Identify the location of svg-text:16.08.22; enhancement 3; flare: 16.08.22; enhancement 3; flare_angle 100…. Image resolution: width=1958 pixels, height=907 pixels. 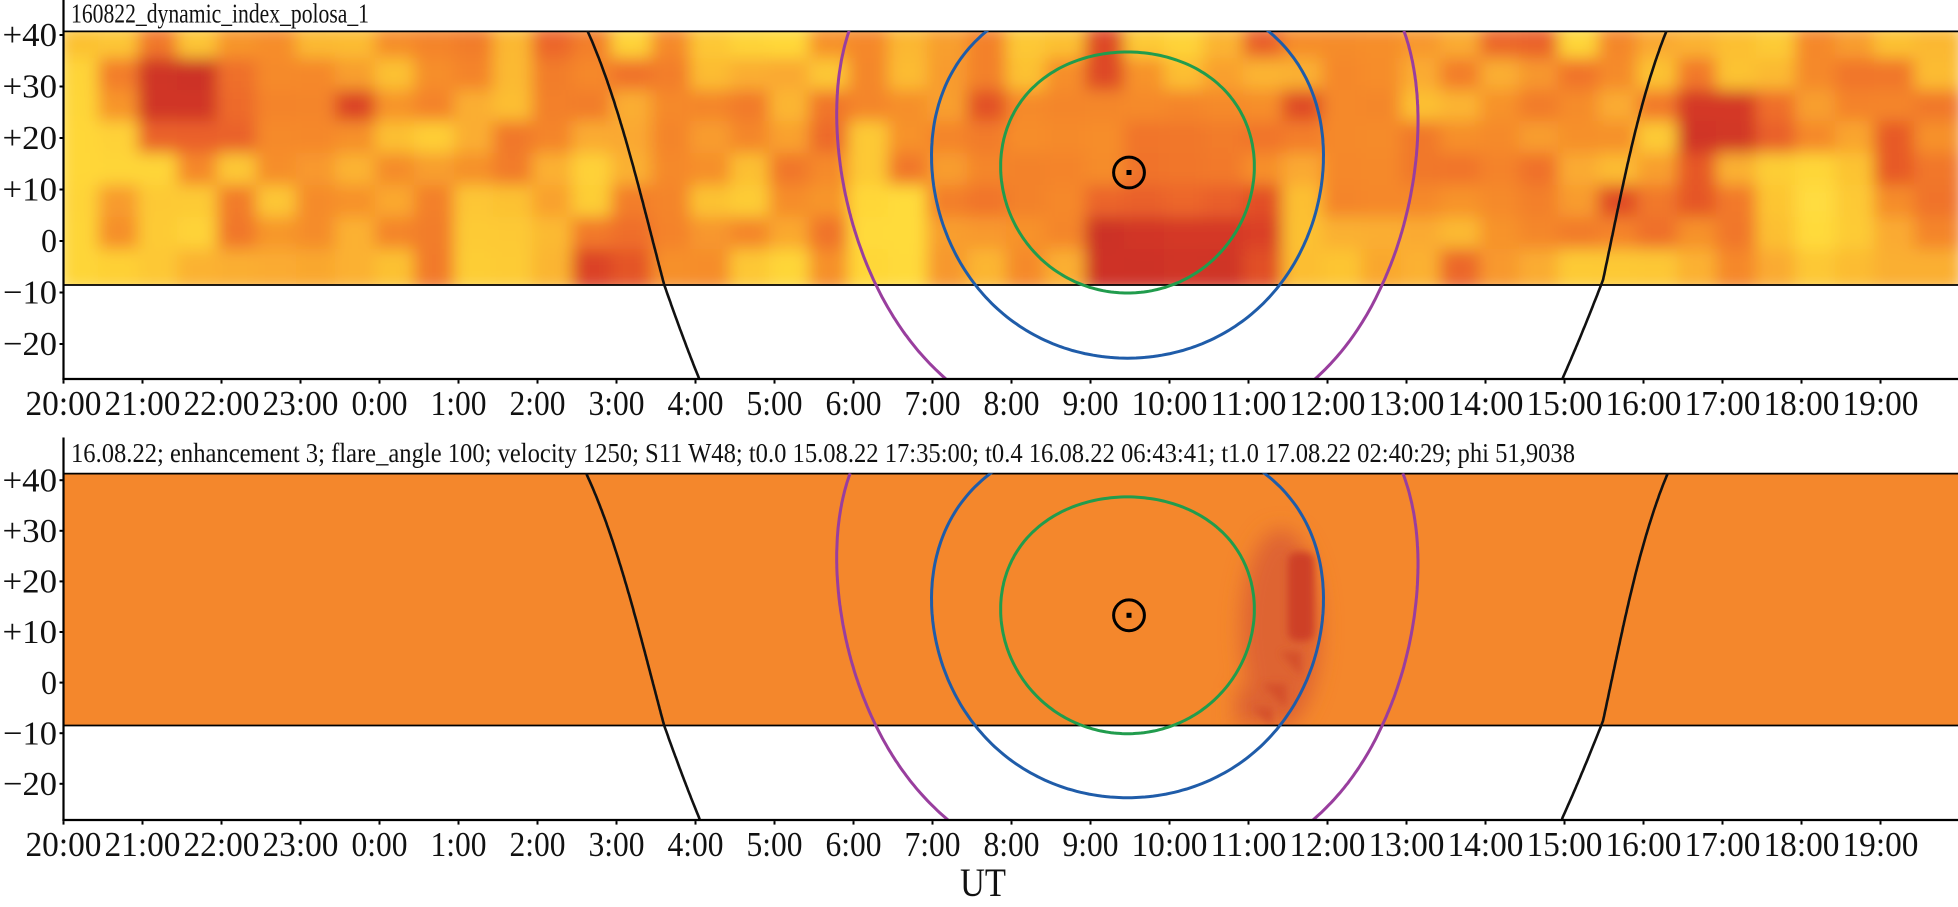
(823, 453).